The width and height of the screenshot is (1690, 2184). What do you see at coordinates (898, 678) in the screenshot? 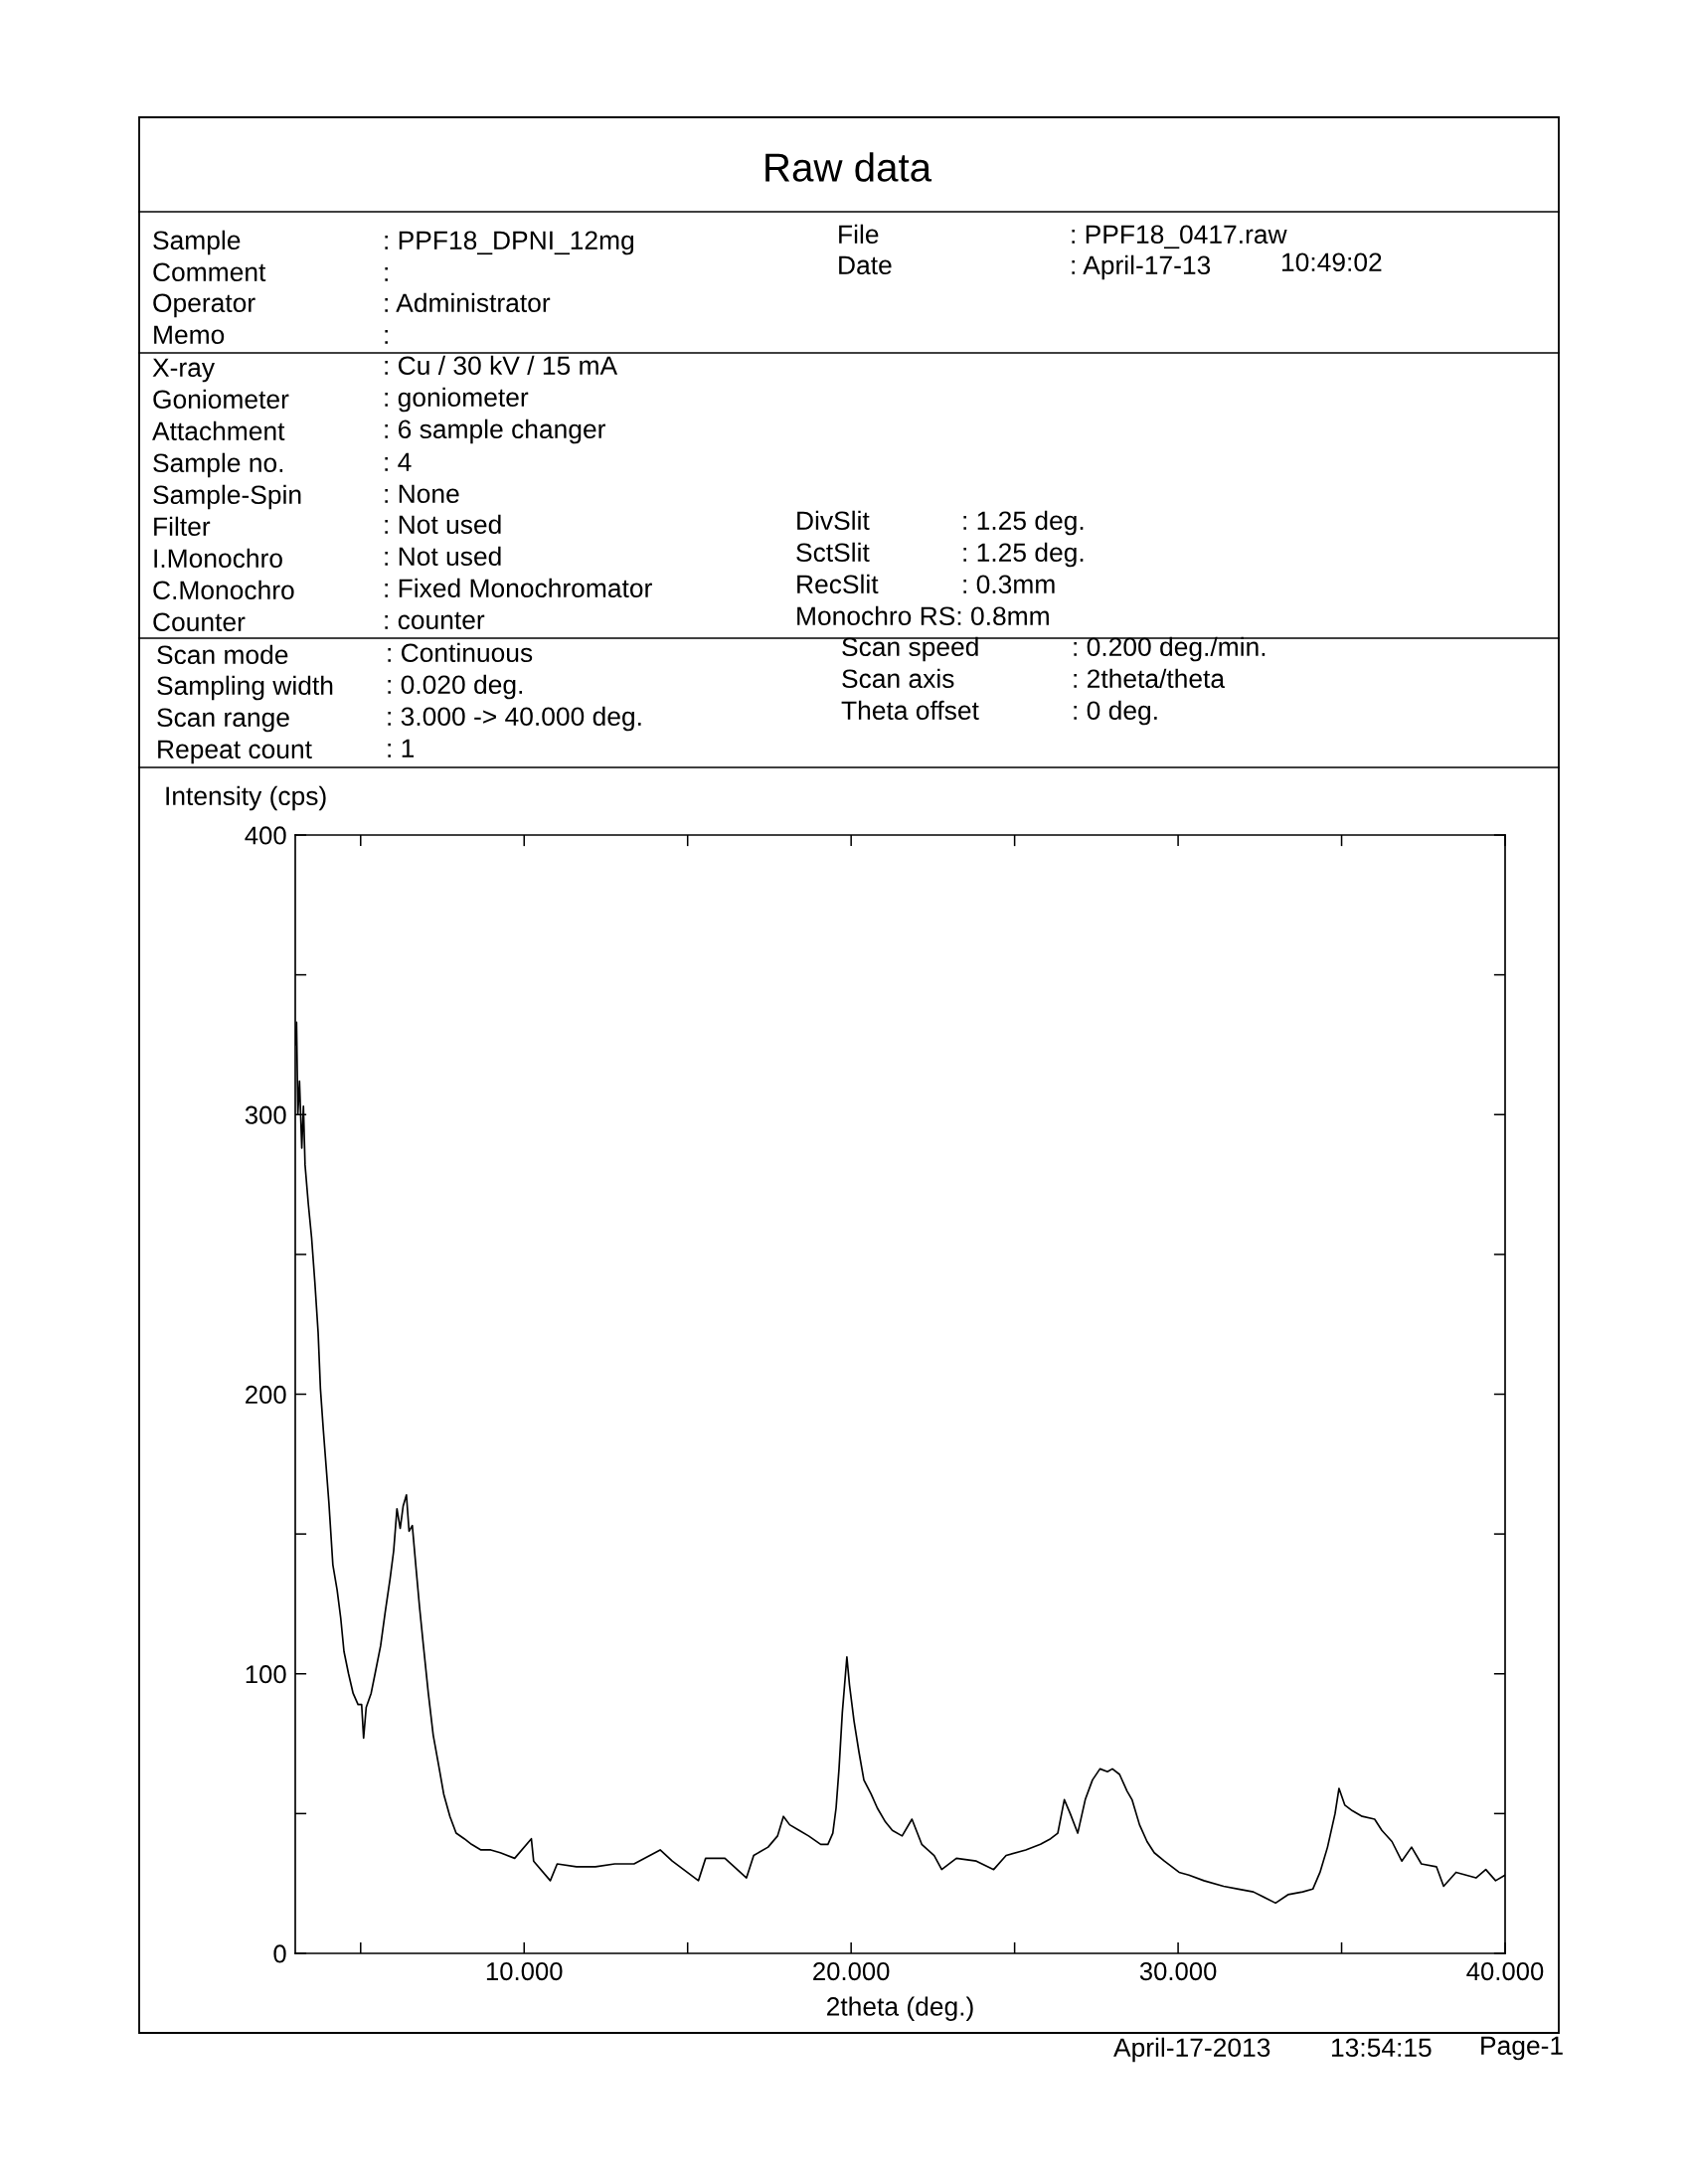
I see `text: Scan axis` at bounding box center [898, 678].